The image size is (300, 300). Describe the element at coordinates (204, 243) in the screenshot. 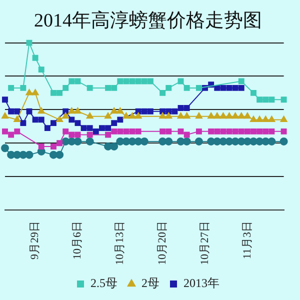

I see `x-tick-label: 10月27日` at that location.